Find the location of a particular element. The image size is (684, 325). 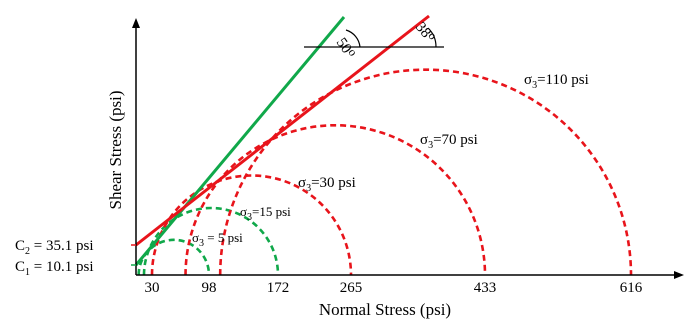

circle-label-110: σ3=110 psi is located at coordinates (556, 81).